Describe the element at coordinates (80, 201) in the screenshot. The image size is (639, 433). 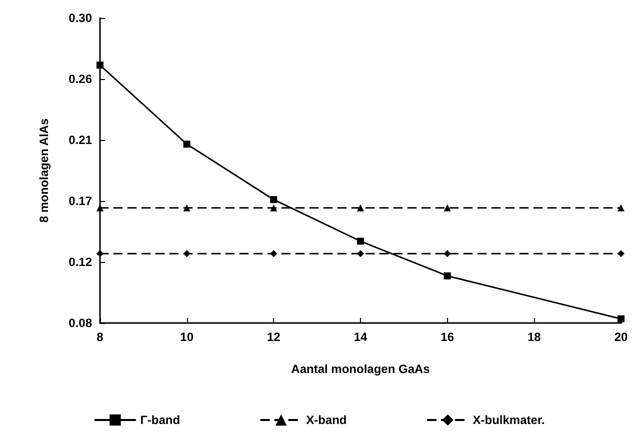
I see `y-tick-label: 0.17` at that location.